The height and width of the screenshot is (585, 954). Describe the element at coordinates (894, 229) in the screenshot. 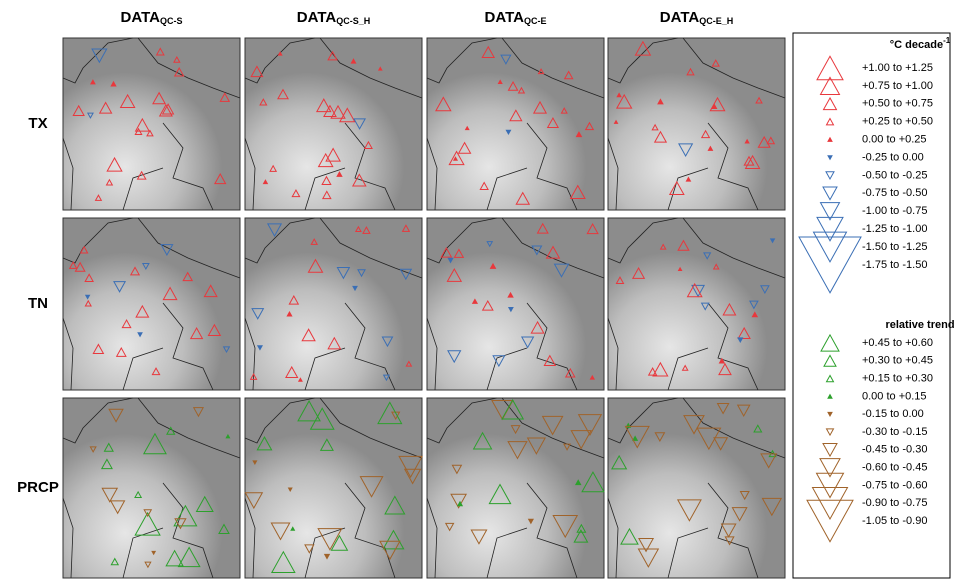

I see `legend-label: -1.25 to -1.00` at that location.